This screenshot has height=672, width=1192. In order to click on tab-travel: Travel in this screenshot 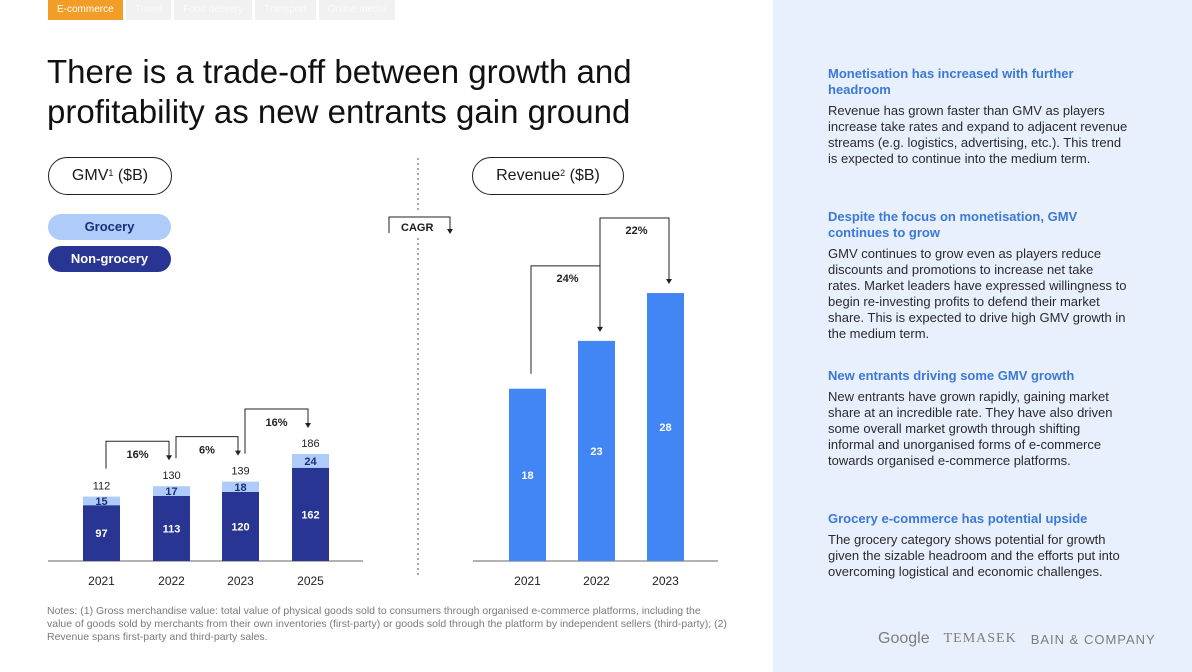, I will do `click(148, 10)`.